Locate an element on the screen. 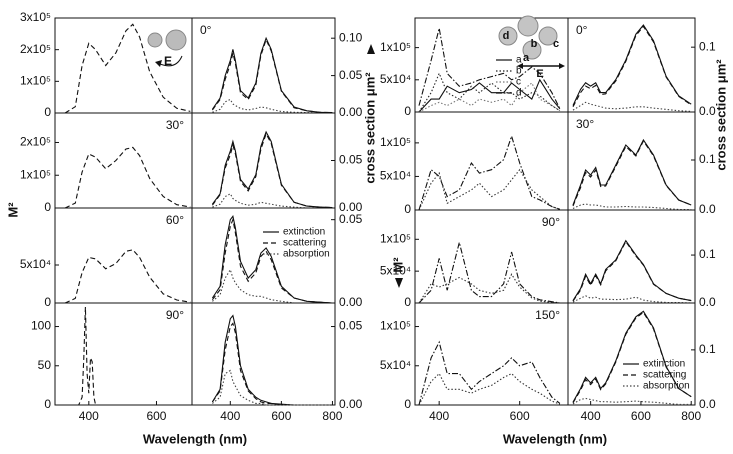 The height and width of the screenshot is (454, 733). x-tick-label: 800 is located at coordinates (332, 416).